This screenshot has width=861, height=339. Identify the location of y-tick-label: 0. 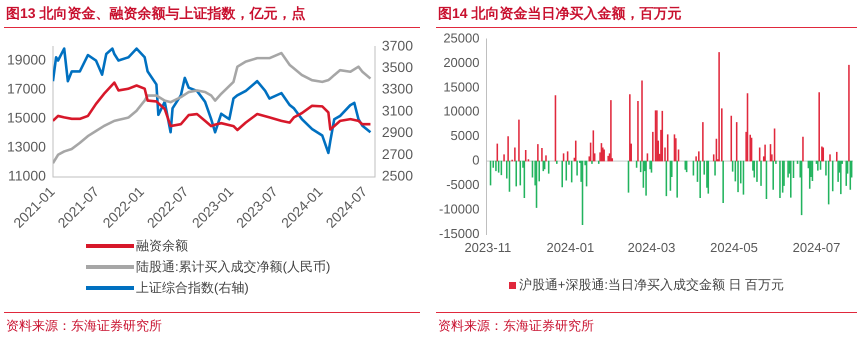
(476, 160).